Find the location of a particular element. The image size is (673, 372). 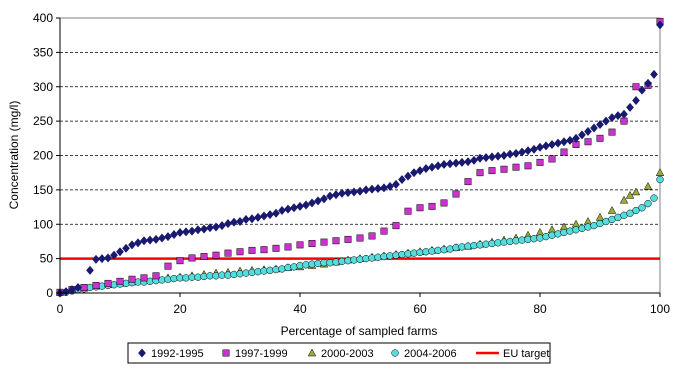

legend-entry: 1997-1999 is located at coordinates (255, 354).